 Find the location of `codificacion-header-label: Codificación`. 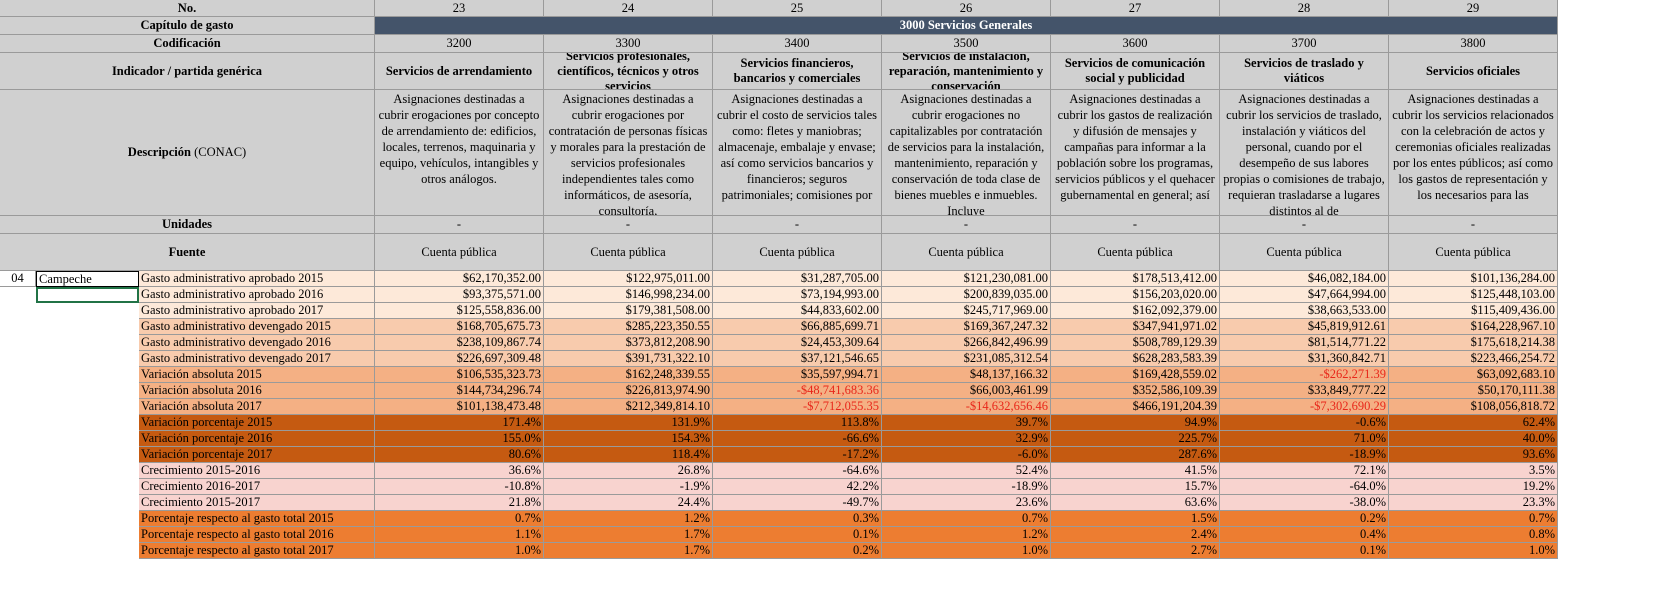

codificacion-header-label: Codificación is located at coordinates (187, 44).